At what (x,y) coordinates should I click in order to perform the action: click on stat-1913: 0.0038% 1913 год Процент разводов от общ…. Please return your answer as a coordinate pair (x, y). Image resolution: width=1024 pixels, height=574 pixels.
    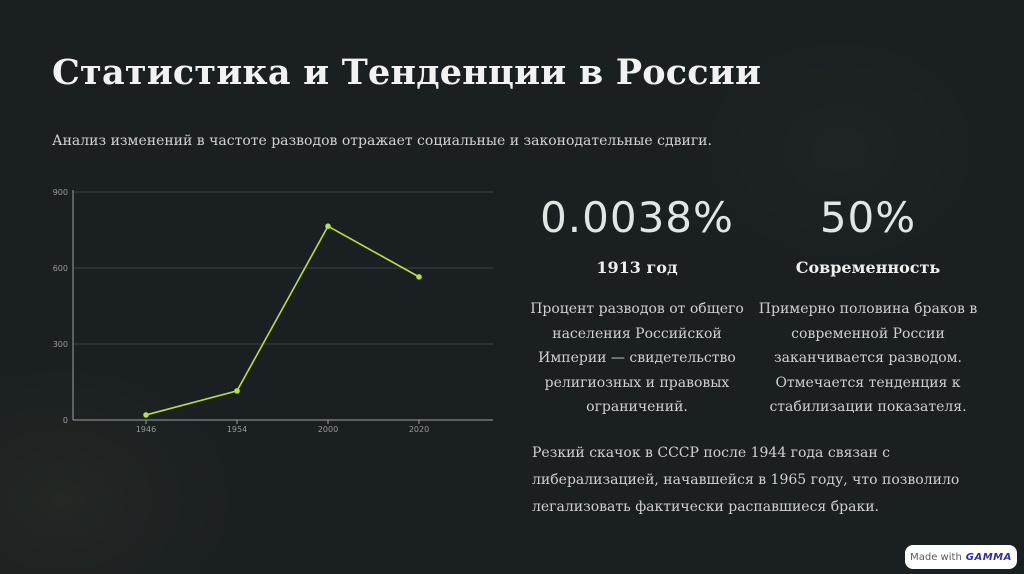
    Looking at the image, I should click on (637, 305).